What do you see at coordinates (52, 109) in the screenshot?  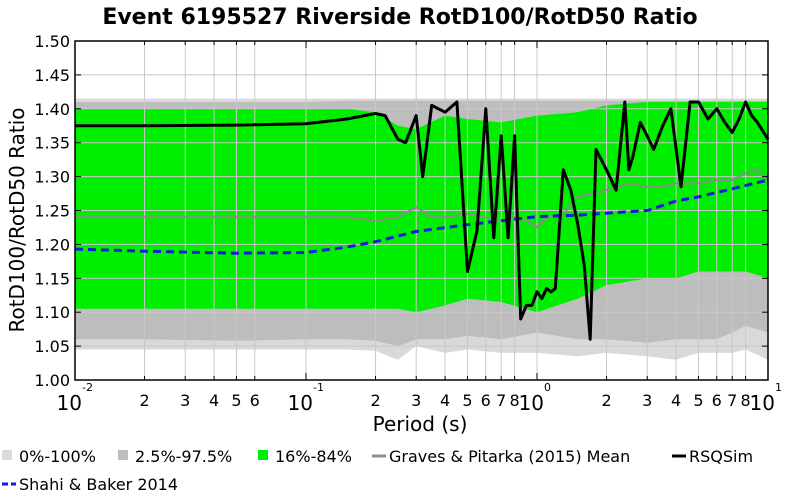 I see `y-tick-label-9: 1.40` at bounding box center [52, 109].